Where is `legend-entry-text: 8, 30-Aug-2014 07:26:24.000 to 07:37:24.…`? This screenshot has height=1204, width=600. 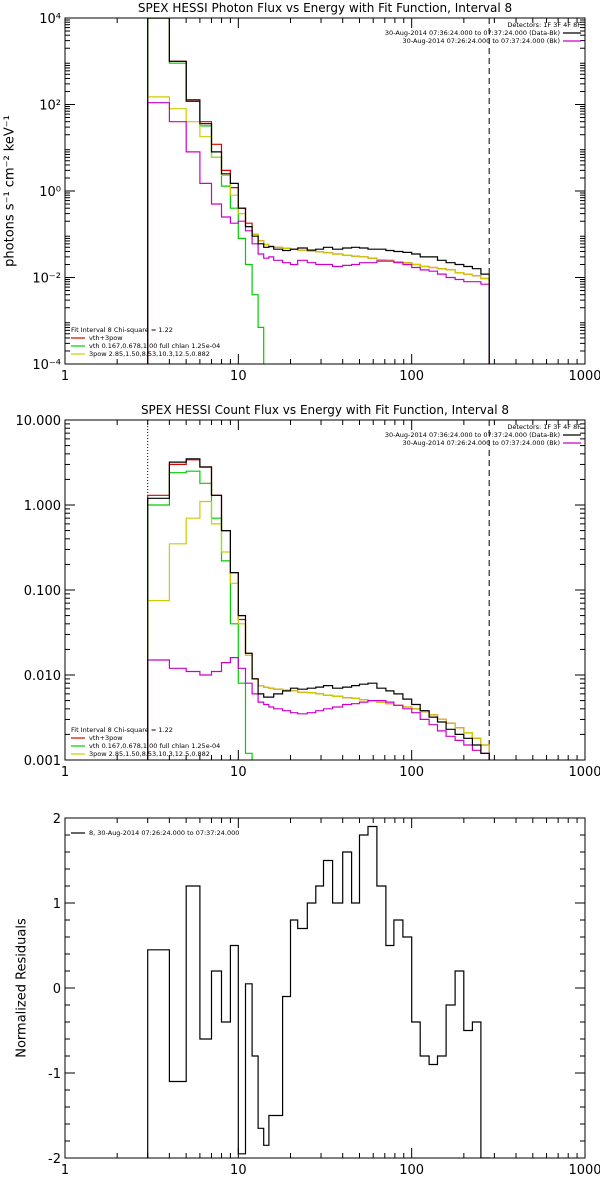
legend-entry-text: 8, 30-Aug-2014 07:26:24.000 to 07:37:24.… is located at coordinates (164, 833).